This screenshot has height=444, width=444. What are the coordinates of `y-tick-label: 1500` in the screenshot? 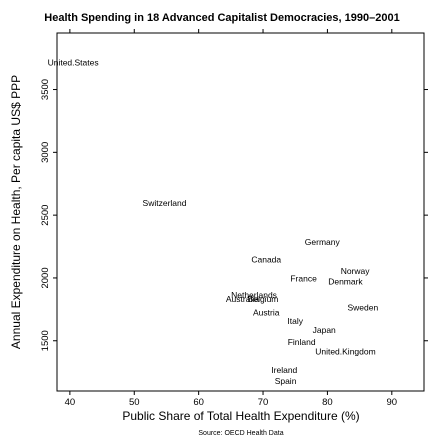 It's located at (45, 340).